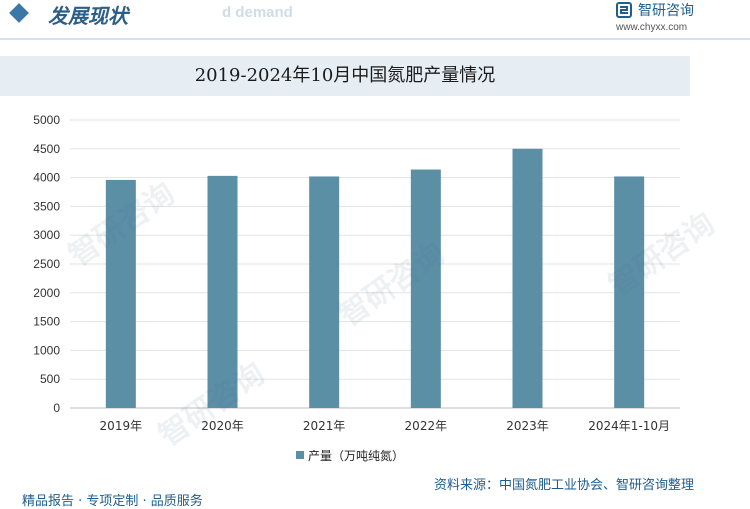  I want to click on section-title: 发展现状, so click(88, 16).